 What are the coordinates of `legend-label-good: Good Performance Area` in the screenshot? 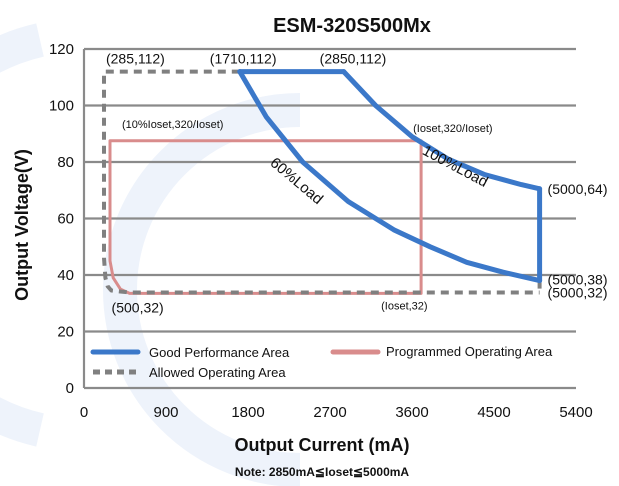 It's located at (219, 352).